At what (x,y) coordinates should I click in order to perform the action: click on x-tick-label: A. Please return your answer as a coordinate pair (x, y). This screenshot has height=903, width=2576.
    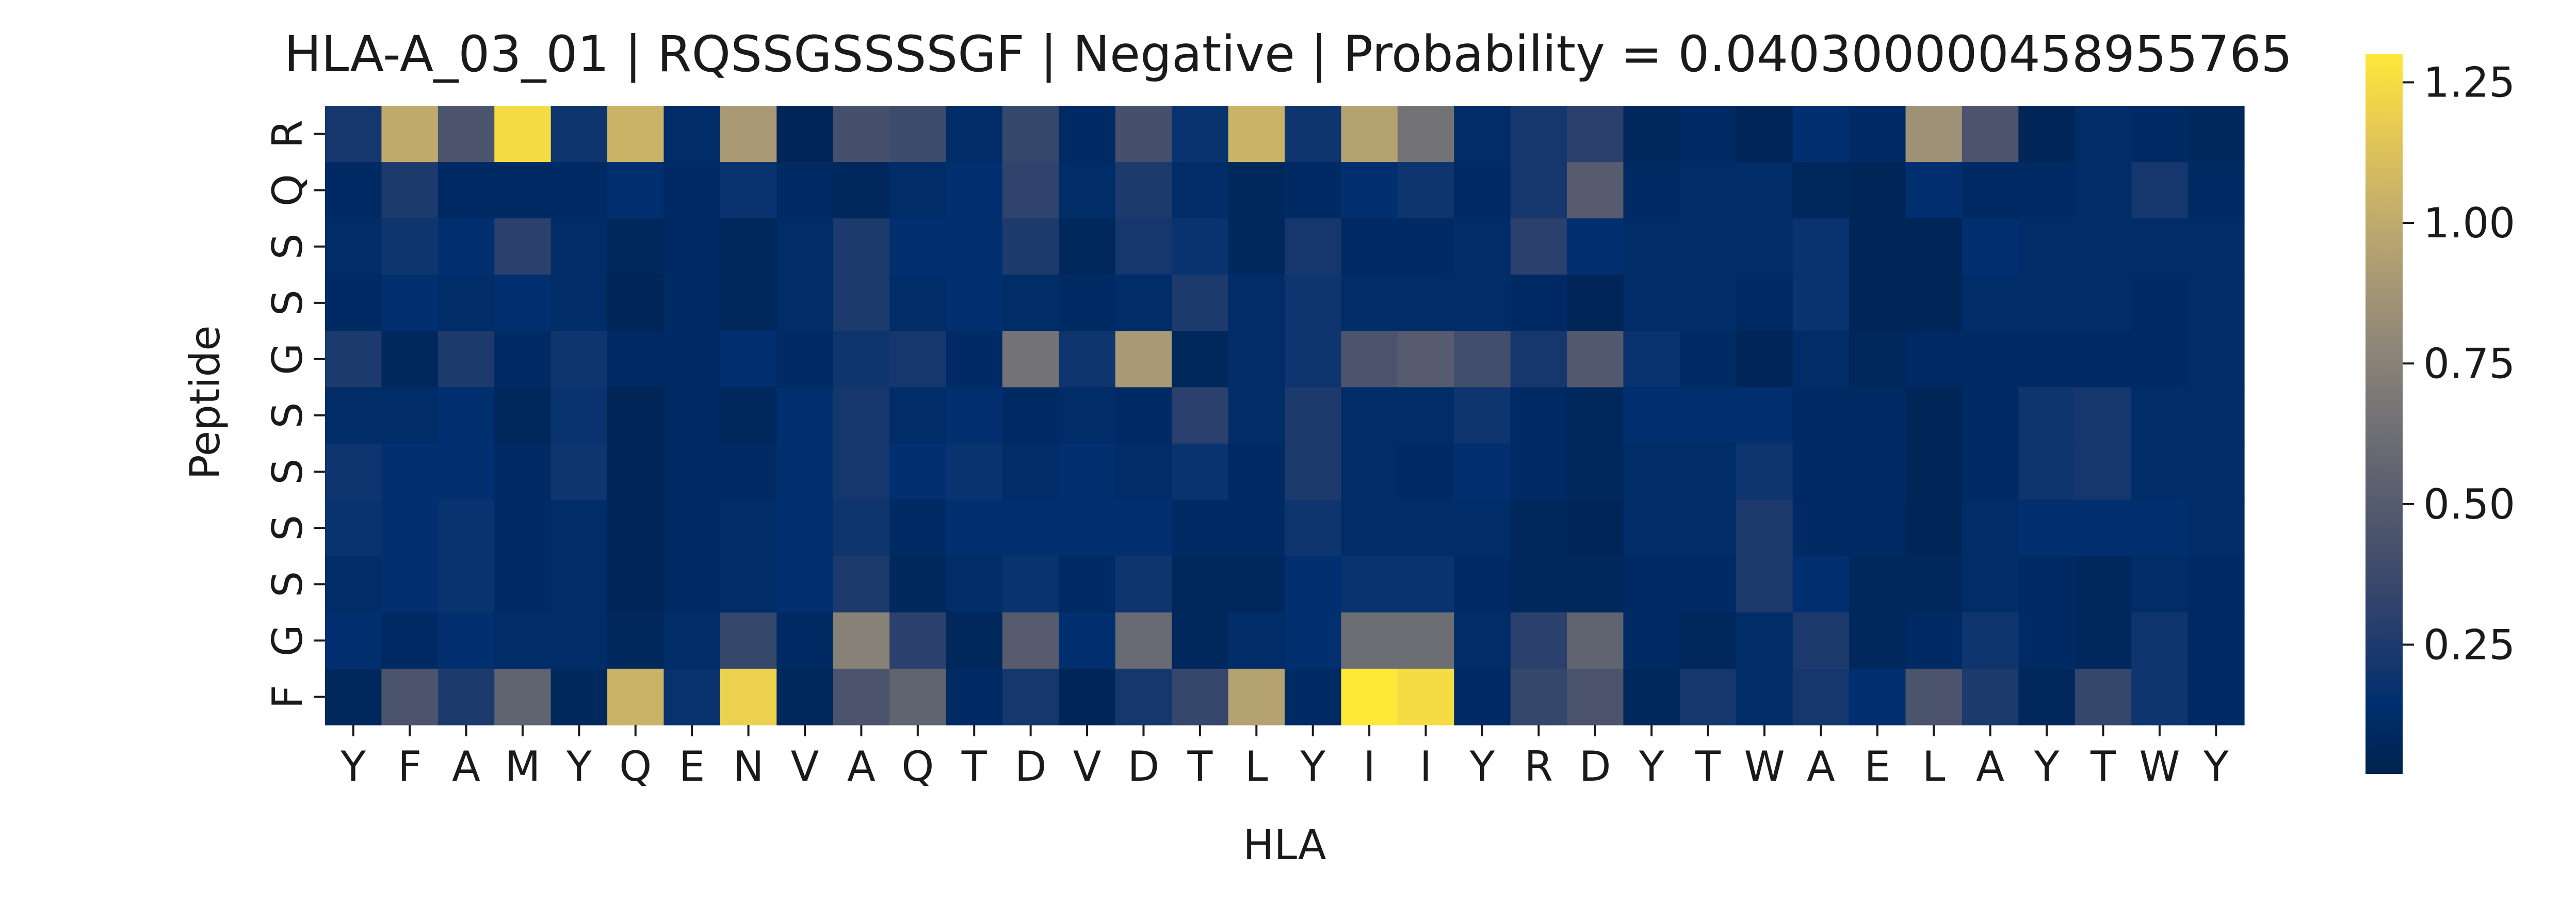
    Looking at the image, I should click on (1990, 767).